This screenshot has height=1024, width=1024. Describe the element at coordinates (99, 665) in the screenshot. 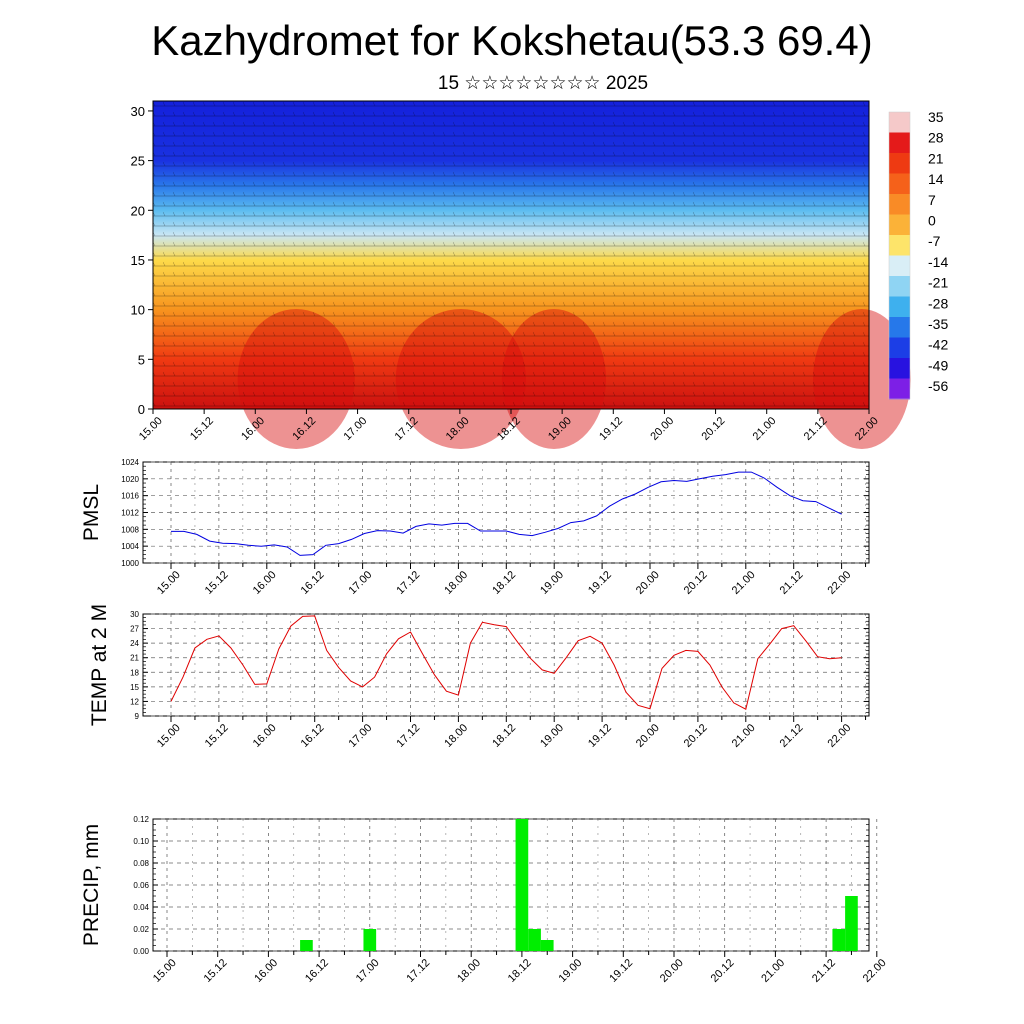

I see `y-axis-label: TEMP at 2 M` at that location.